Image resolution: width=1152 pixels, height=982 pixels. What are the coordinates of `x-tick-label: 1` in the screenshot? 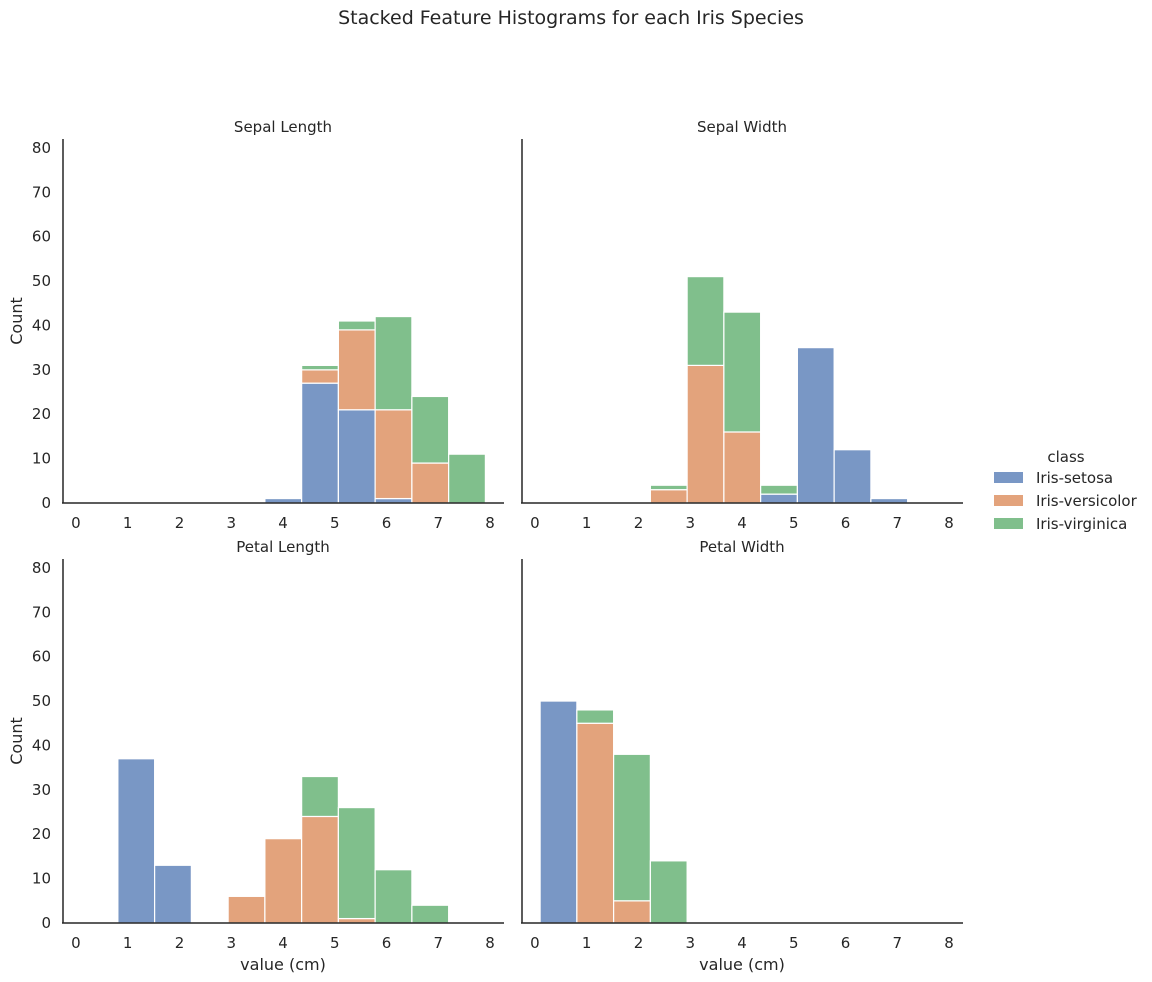 It's located at (587, 943).